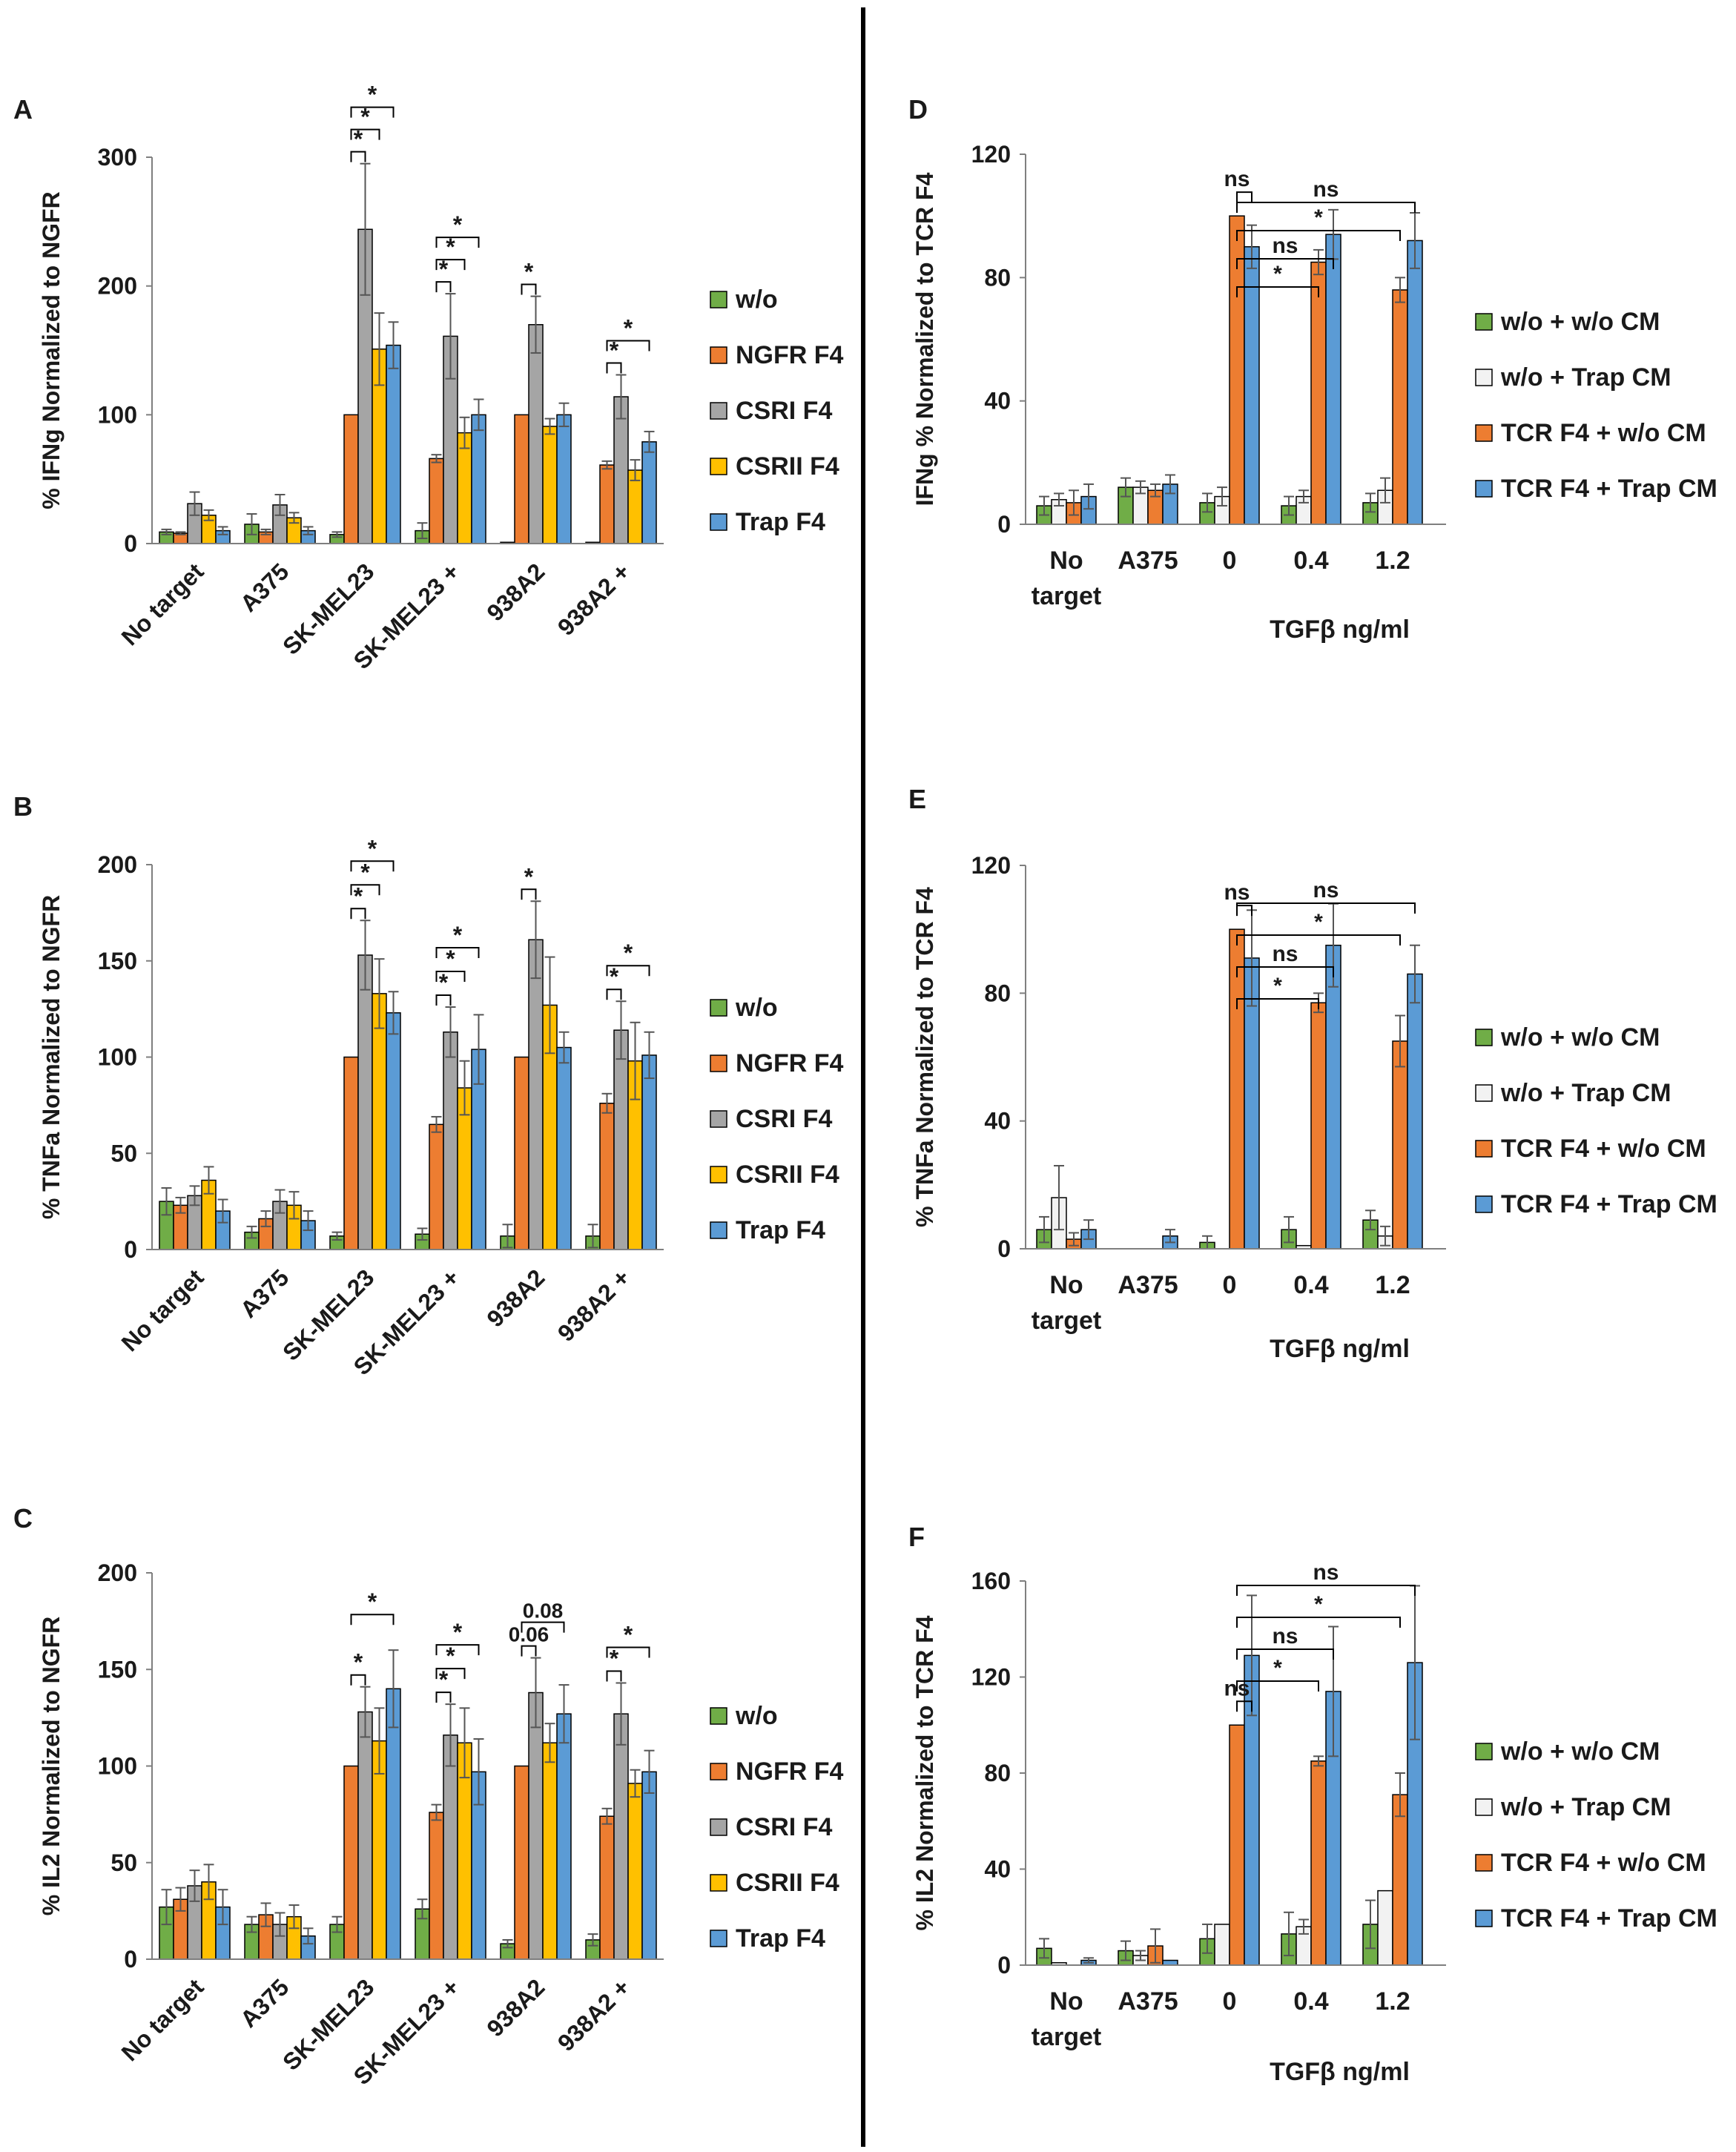 The height and width of the screenshot is (2152, 1736). I want to click on x-axis-label: TGFβ ng/ml, so click(1340, 1349).